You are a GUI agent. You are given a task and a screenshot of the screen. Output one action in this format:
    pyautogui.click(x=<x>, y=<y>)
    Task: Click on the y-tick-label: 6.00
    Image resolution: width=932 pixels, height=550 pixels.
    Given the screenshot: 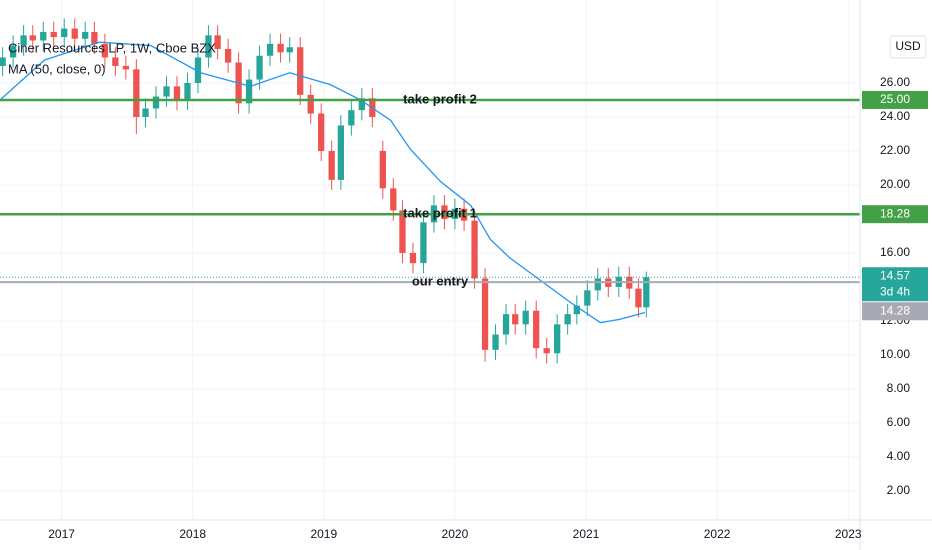 What is the action you would take?
    pyautogui.click(x=899, y=422)
    